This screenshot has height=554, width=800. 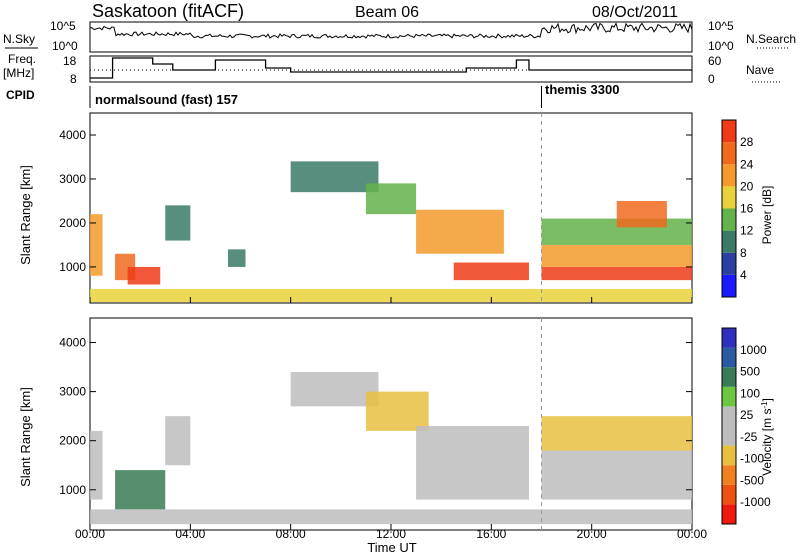 I want to click on power-ytick-label-3000: 3000, so click(x=72, y=179).